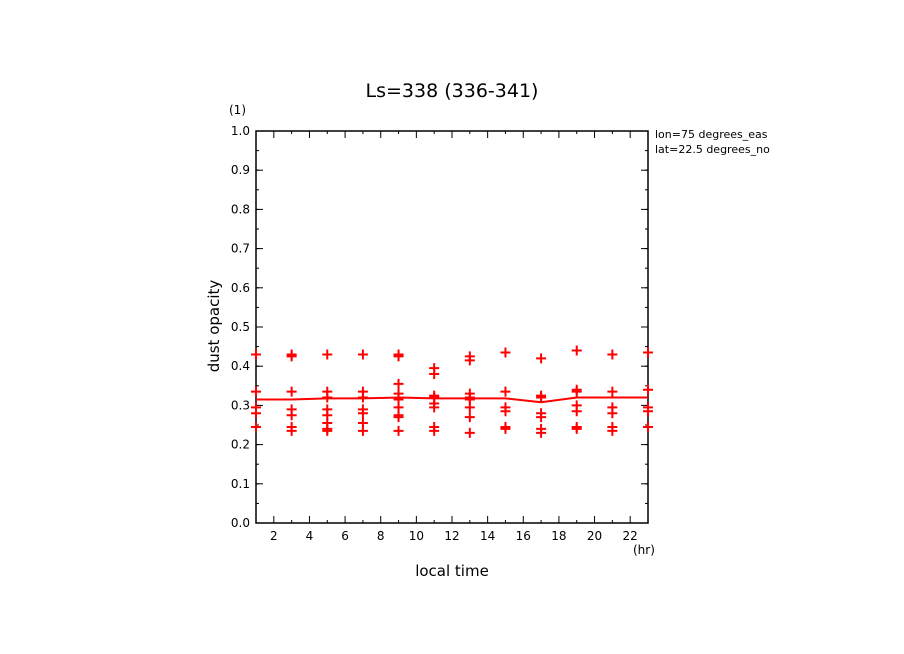 This screenshot has height=654, width=904. Describe the element at coordinates (451, 536) in the screenshot. I see `x-tick-label: 12` at that location.